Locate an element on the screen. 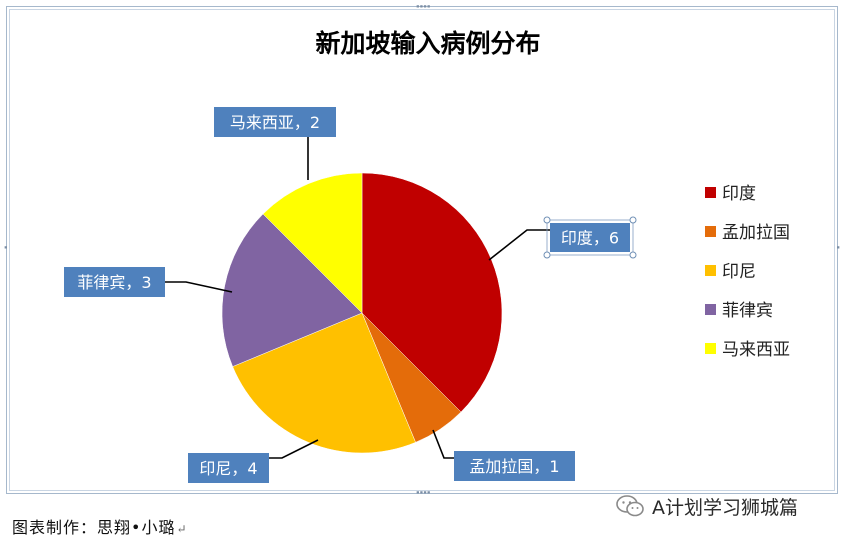 Image resolution: width=846 pixels, height=542 pixels. data-label-series-3: 菲律宾，3 is located at coordinates (114, 282).